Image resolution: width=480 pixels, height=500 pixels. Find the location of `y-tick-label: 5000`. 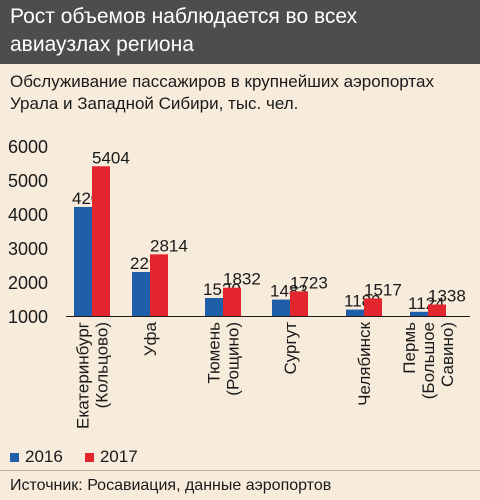

y-tick-label: 5000 is located at coordinates (28, 181).